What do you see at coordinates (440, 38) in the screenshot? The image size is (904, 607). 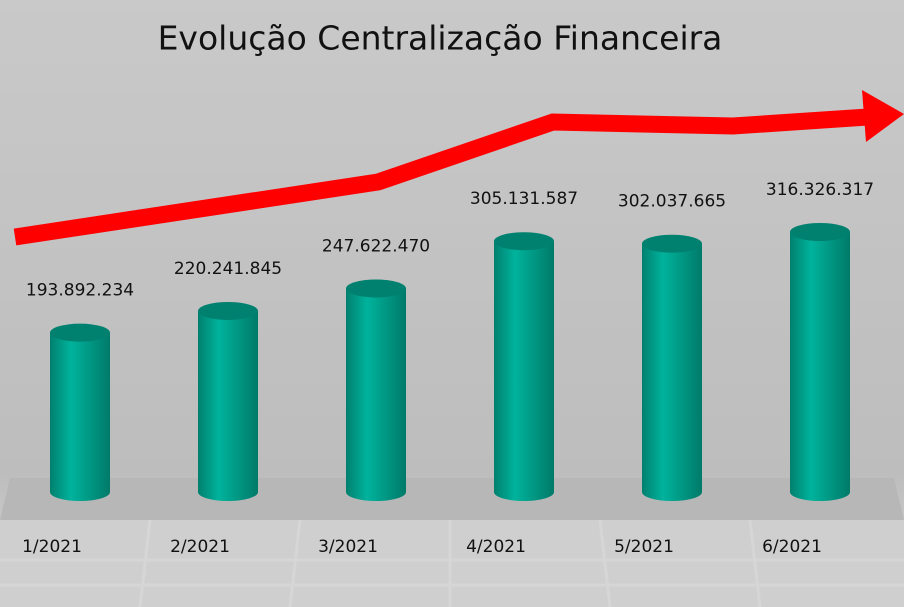 I see `chart-title: Evolução Centralização Financeira` at bounding box center [440, 38].